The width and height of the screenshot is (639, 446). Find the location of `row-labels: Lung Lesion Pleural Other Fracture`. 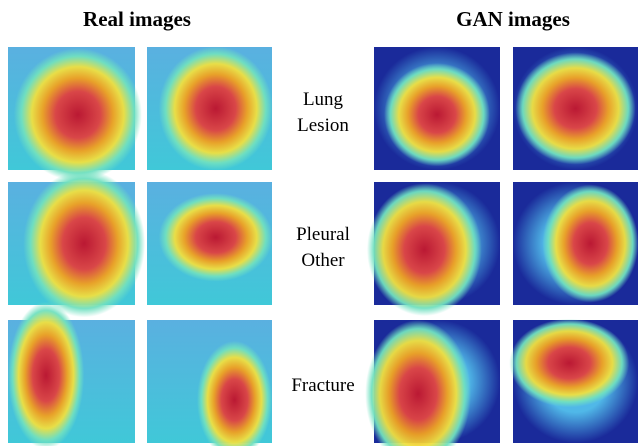

row-labels: Lung Lesion Pleural Other Fracture is located at coordinates (322, 242).